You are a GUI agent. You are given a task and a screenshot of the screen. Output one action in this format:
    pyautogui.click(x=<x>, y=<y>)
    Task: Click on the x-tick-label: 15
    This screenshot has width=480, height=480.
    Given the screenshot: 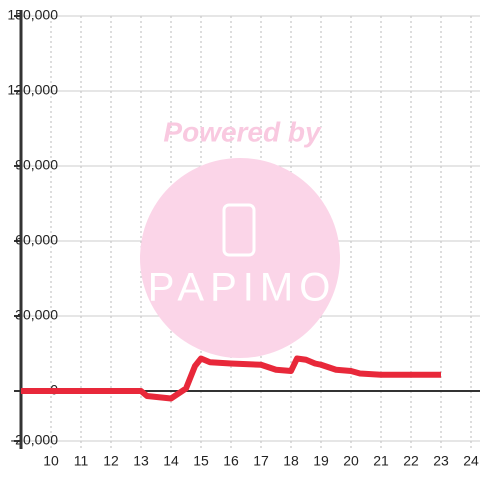 What is the action you would take?
    pyautogui.click(x=201, y=461)
    